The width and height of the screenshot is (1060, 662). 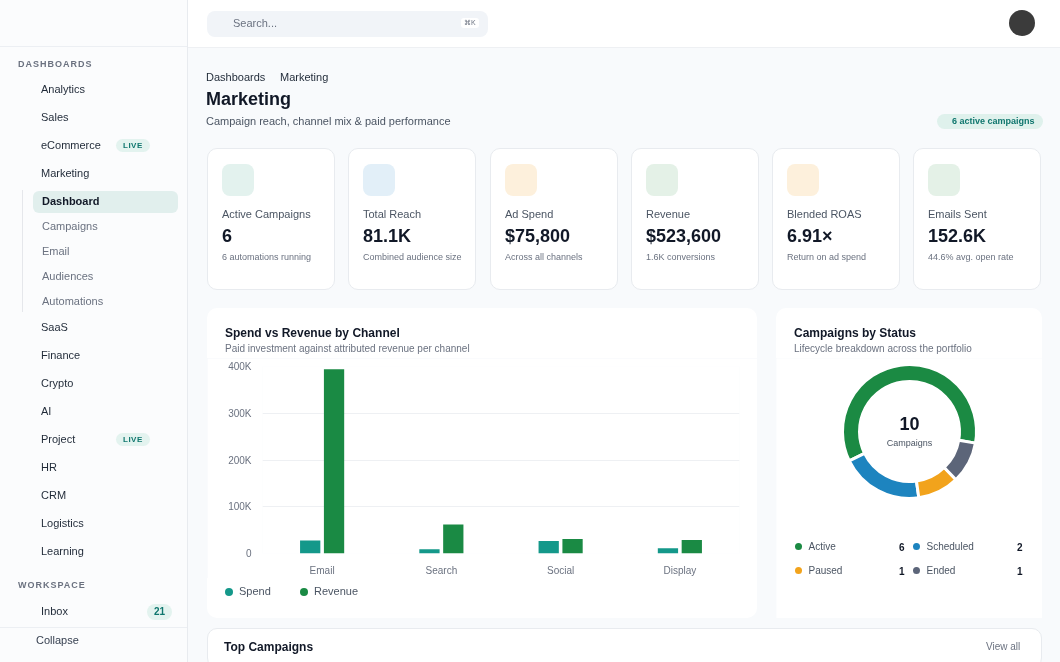 I want to click on text: AI, so click(x=46, y=411).